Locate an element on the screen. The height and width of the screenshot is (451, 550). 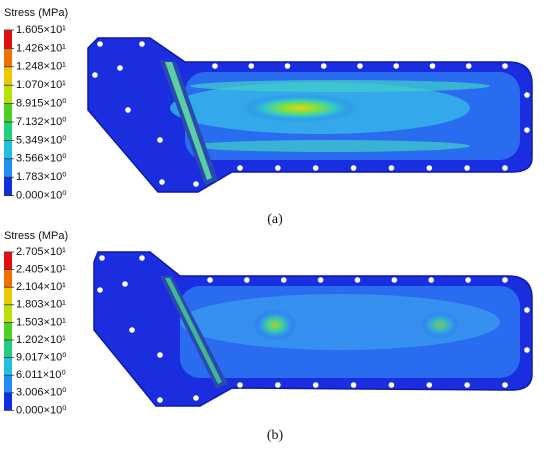
legend-label: 3.566×10⁰ is located at coordinates (41, 159).